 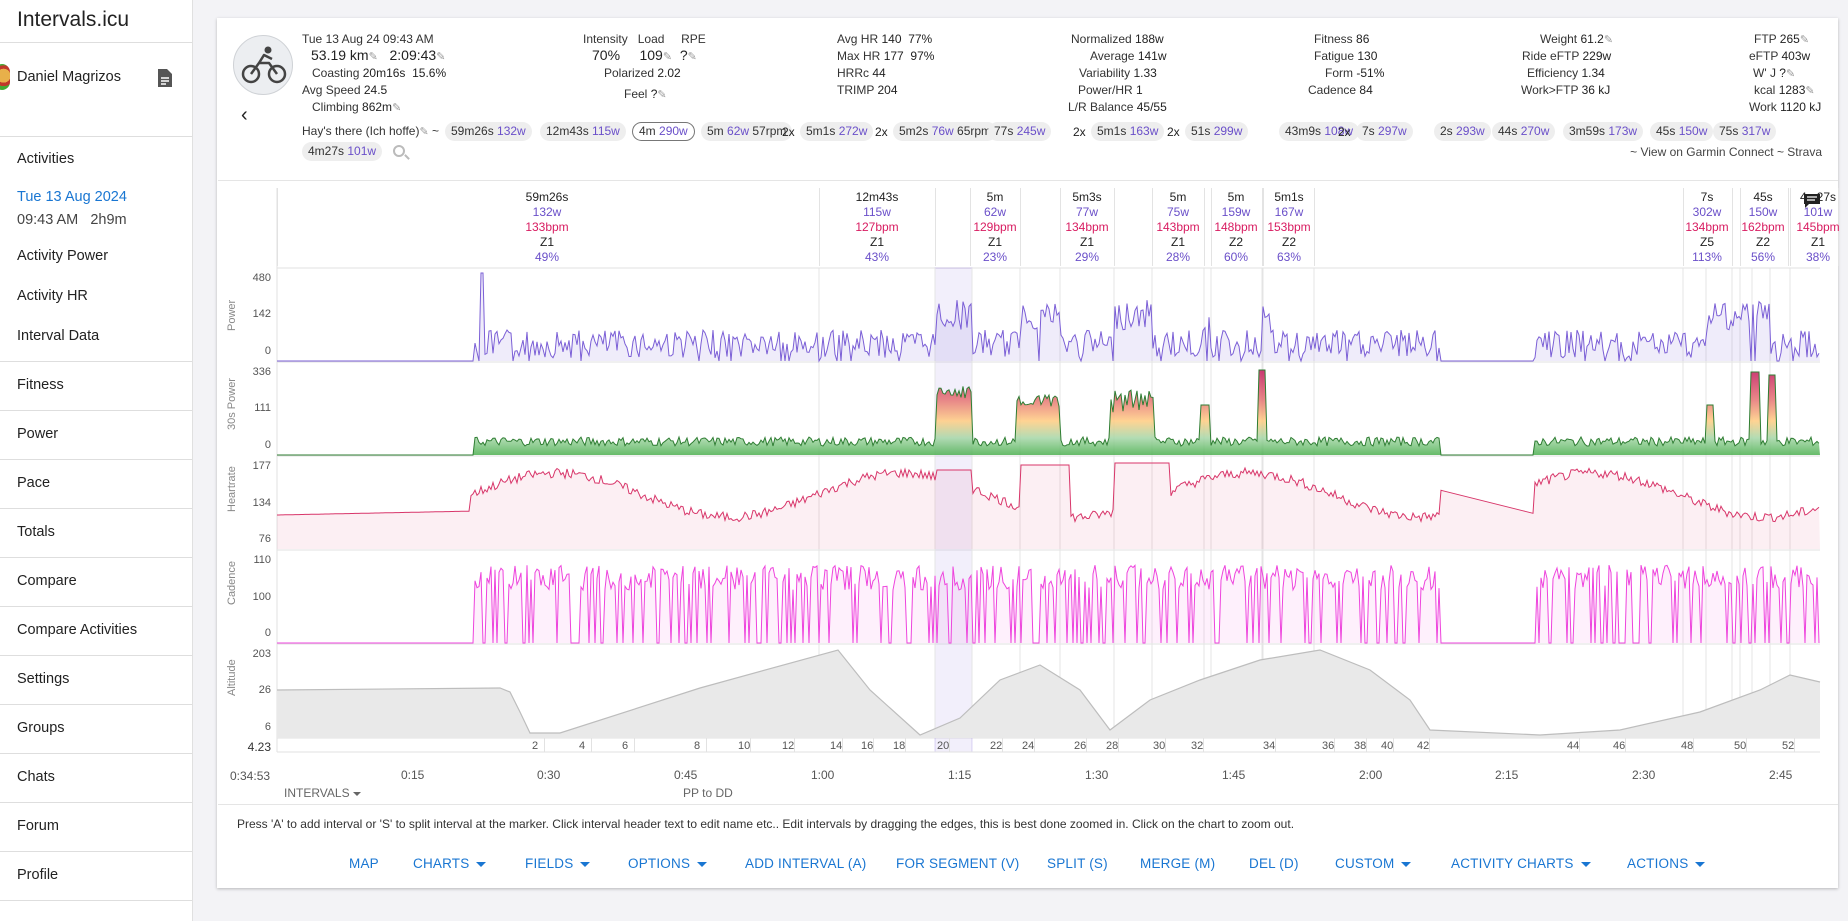 I want to click on comment-icon, so click(x=1812, y=201).